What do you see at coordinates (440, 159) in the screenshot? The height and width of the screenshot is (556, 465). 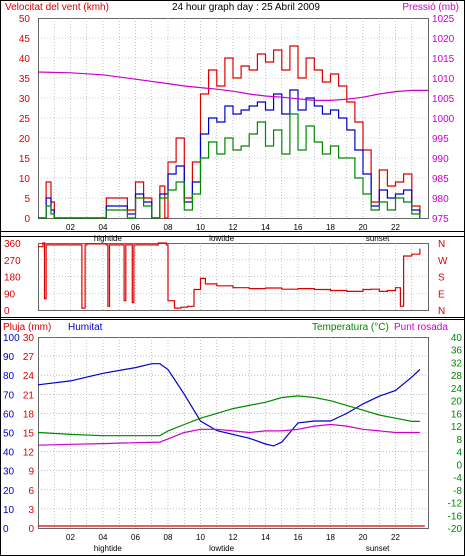 I see `pressure-tick-label: 990` at bounding box center [440, 159].